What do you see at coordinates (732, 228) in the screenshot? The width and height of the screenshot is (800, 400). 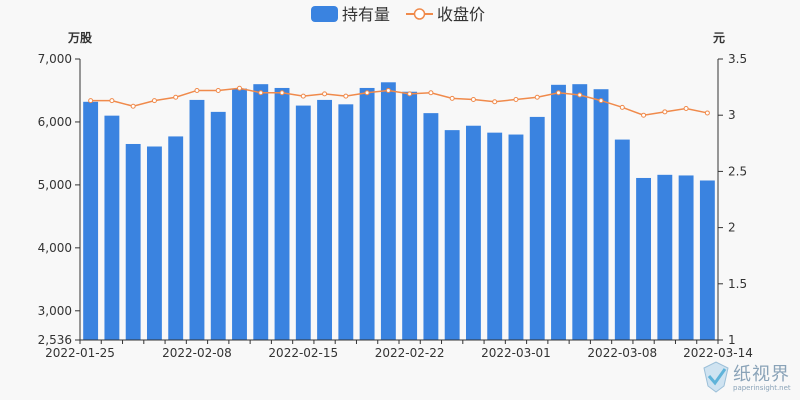 I see `y-right-tick-label: 2` at bounding box center [732, 228].